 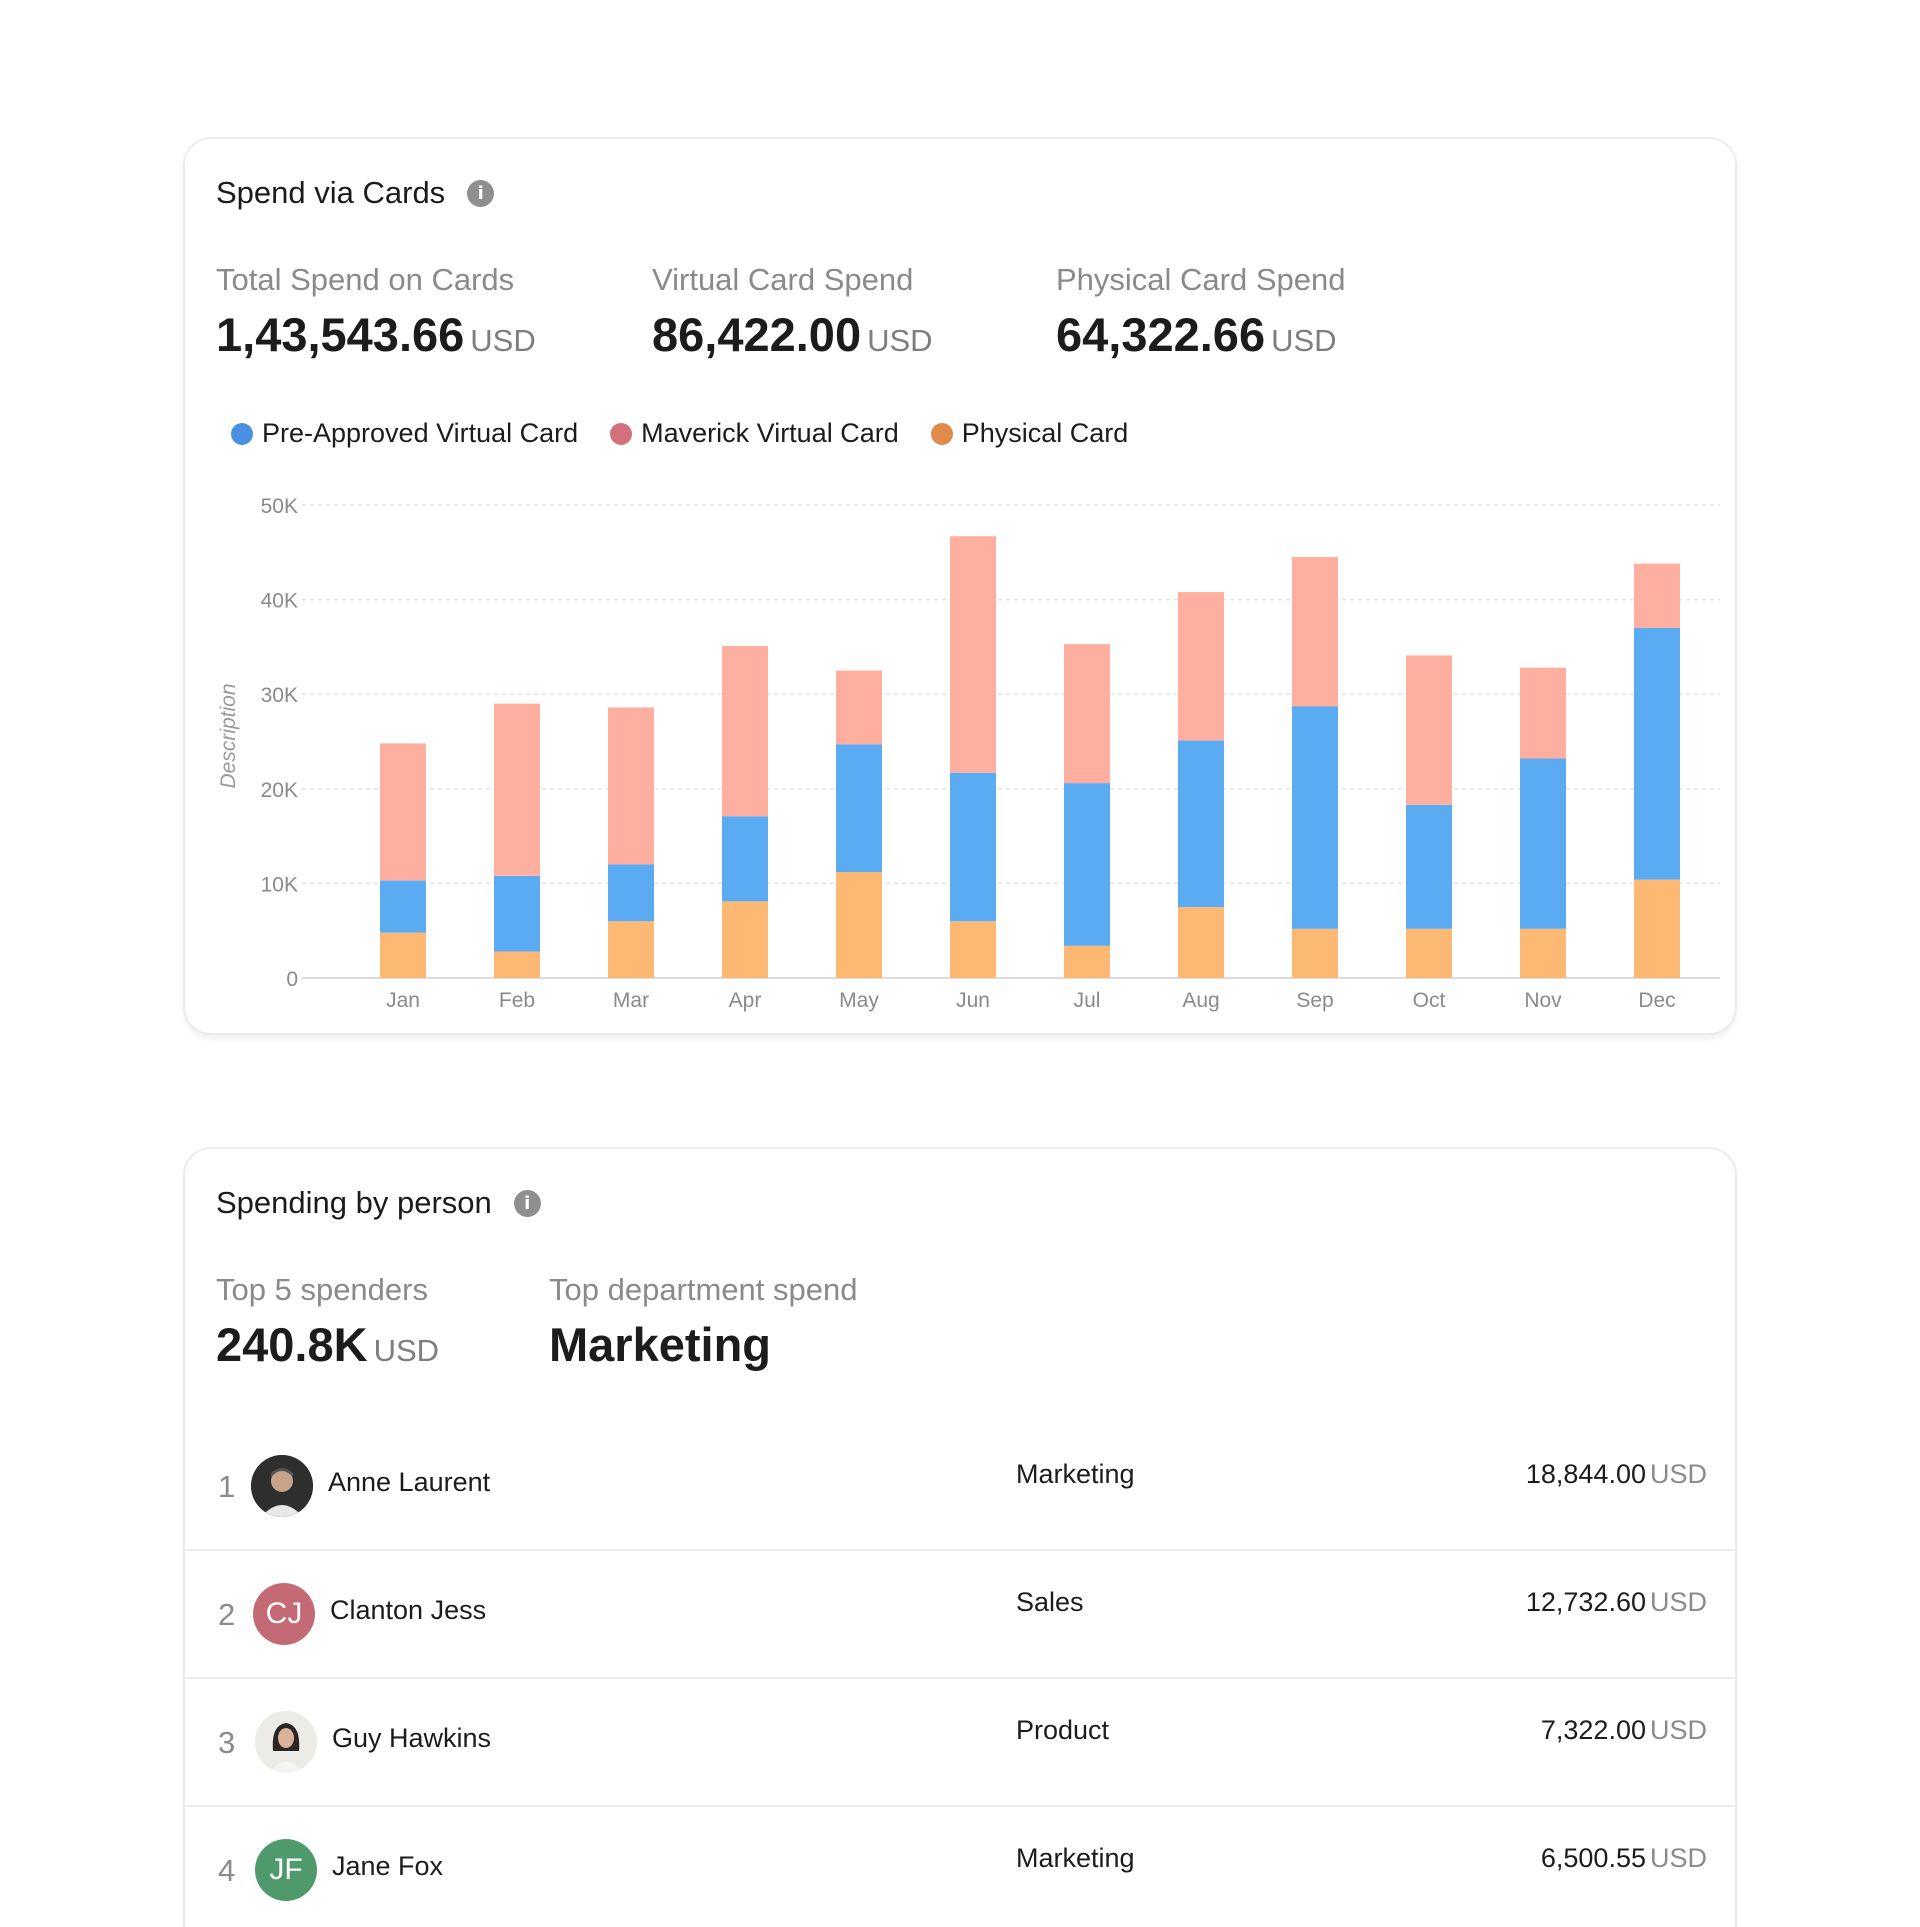 I want to click on legend-item-maverick: Maverick Virtual Card, so click(x=754, y=433).